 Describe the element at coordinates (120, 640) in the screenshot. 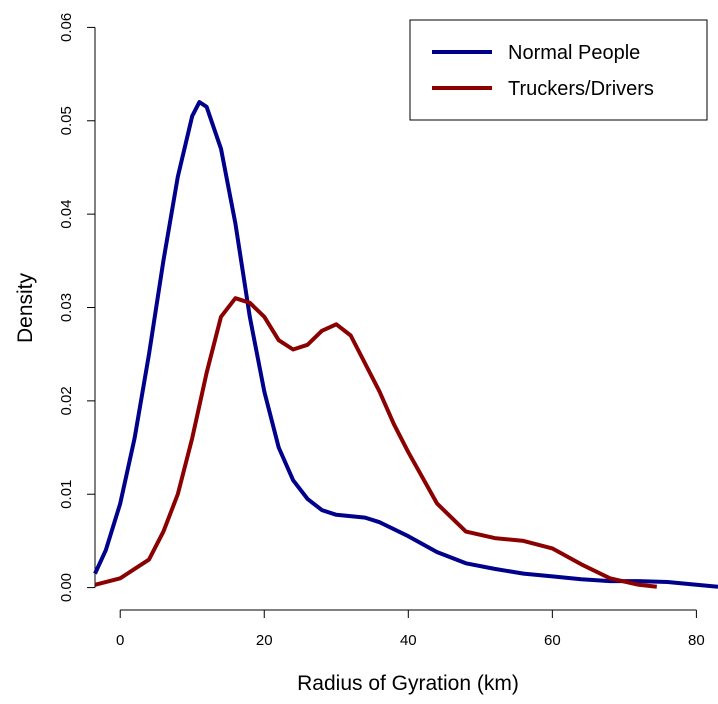

I see `x-tick-label: 0` at that location.